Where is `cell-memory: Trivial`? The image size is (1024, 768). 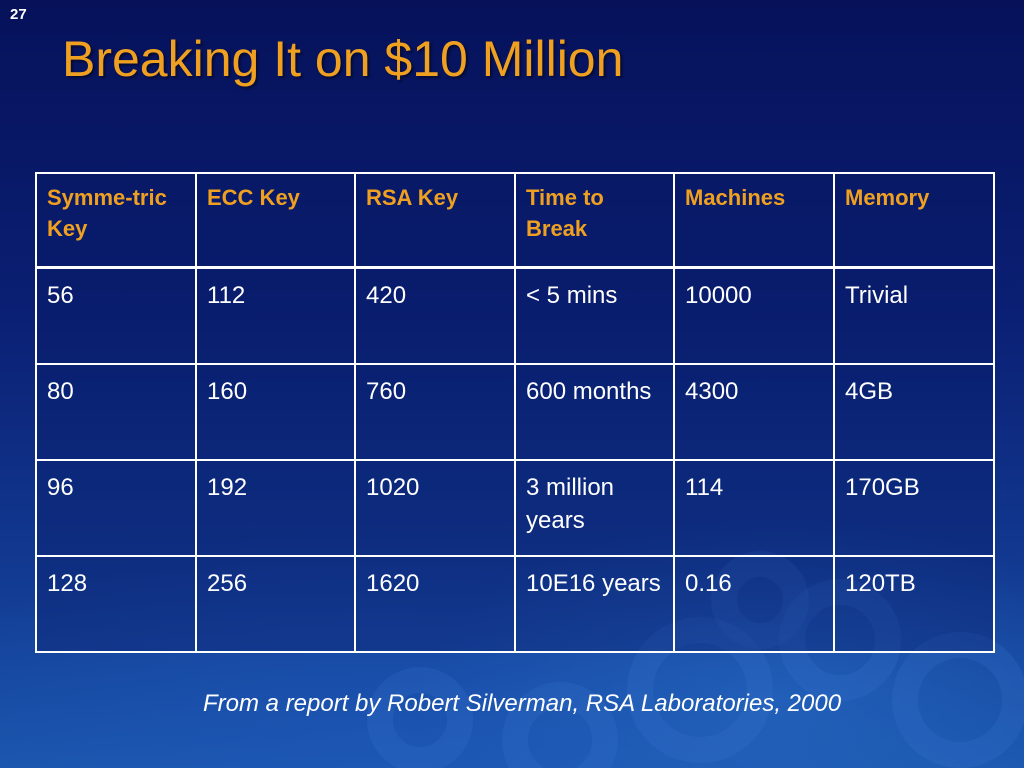 cell-memory: Trivial is located at coordinates (914, 315).